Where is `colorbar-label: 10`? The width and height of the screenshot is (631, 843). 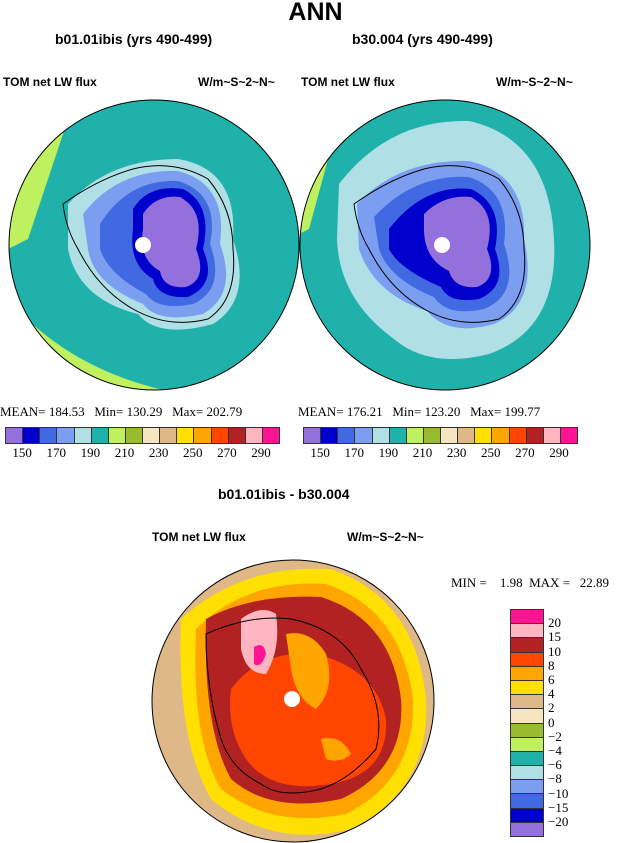 colorbar-label: 10 is located at coordinates (554, 651).